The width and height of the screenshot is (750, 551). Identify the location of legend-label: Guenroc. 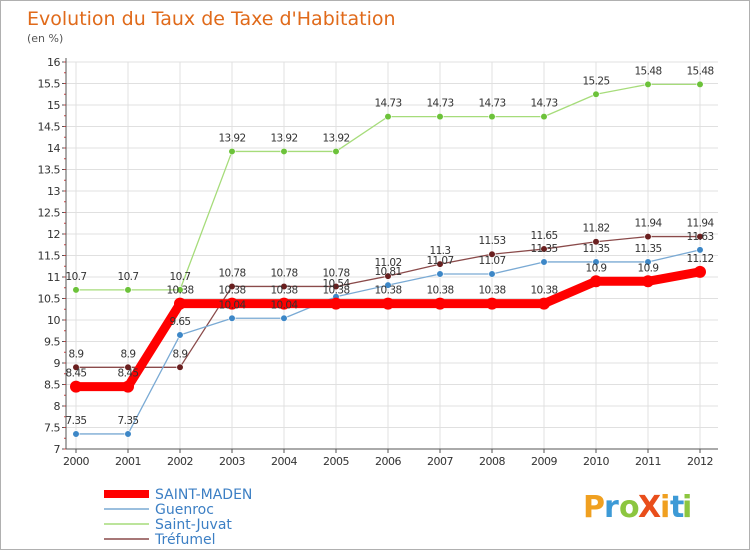
(184, 510).